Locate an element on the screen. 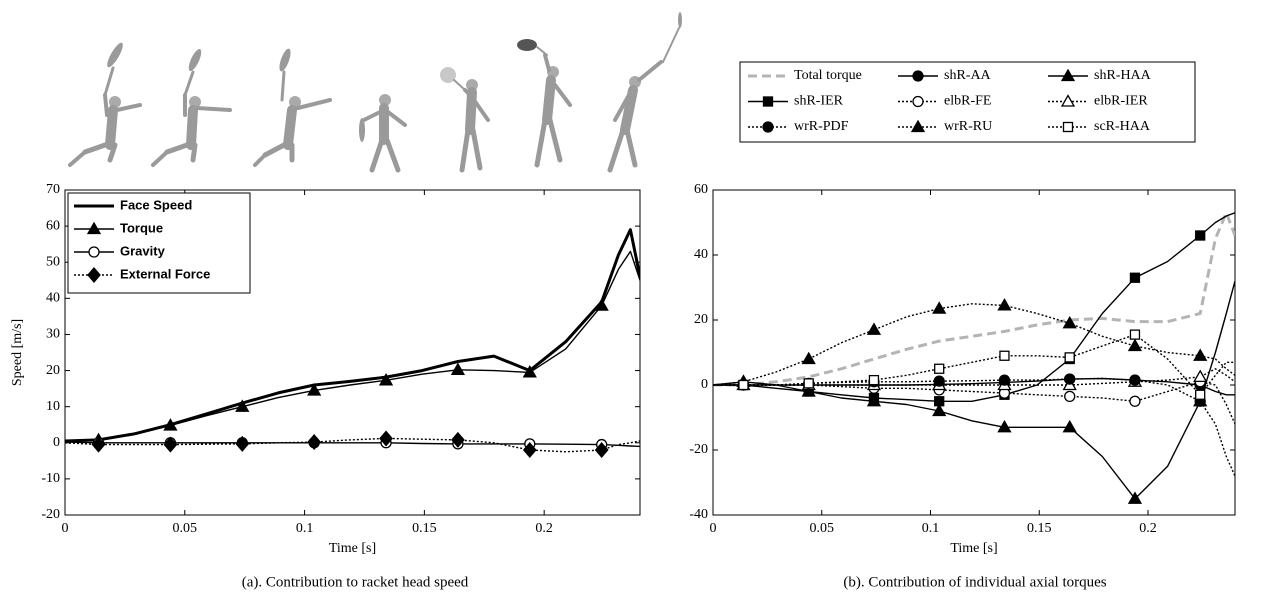  y-tick-label: 30 is located at coordinates (53, 334).